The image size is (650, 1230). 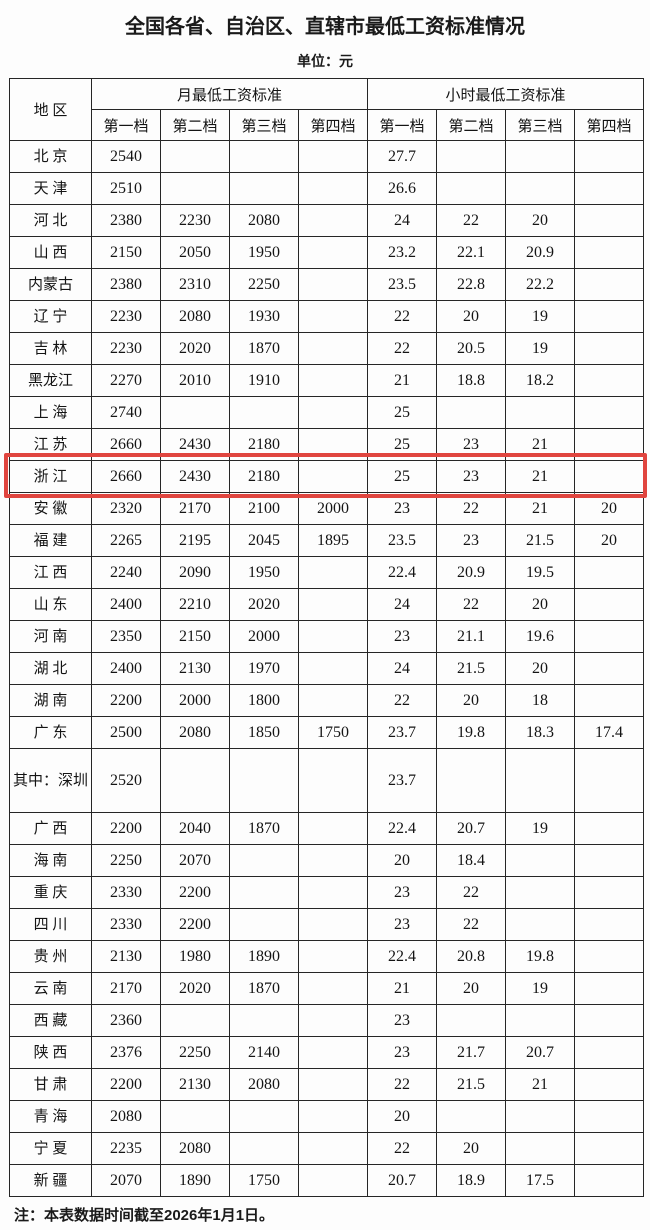 I want to click on value-cell: 2210, so click(x=195, y=604).